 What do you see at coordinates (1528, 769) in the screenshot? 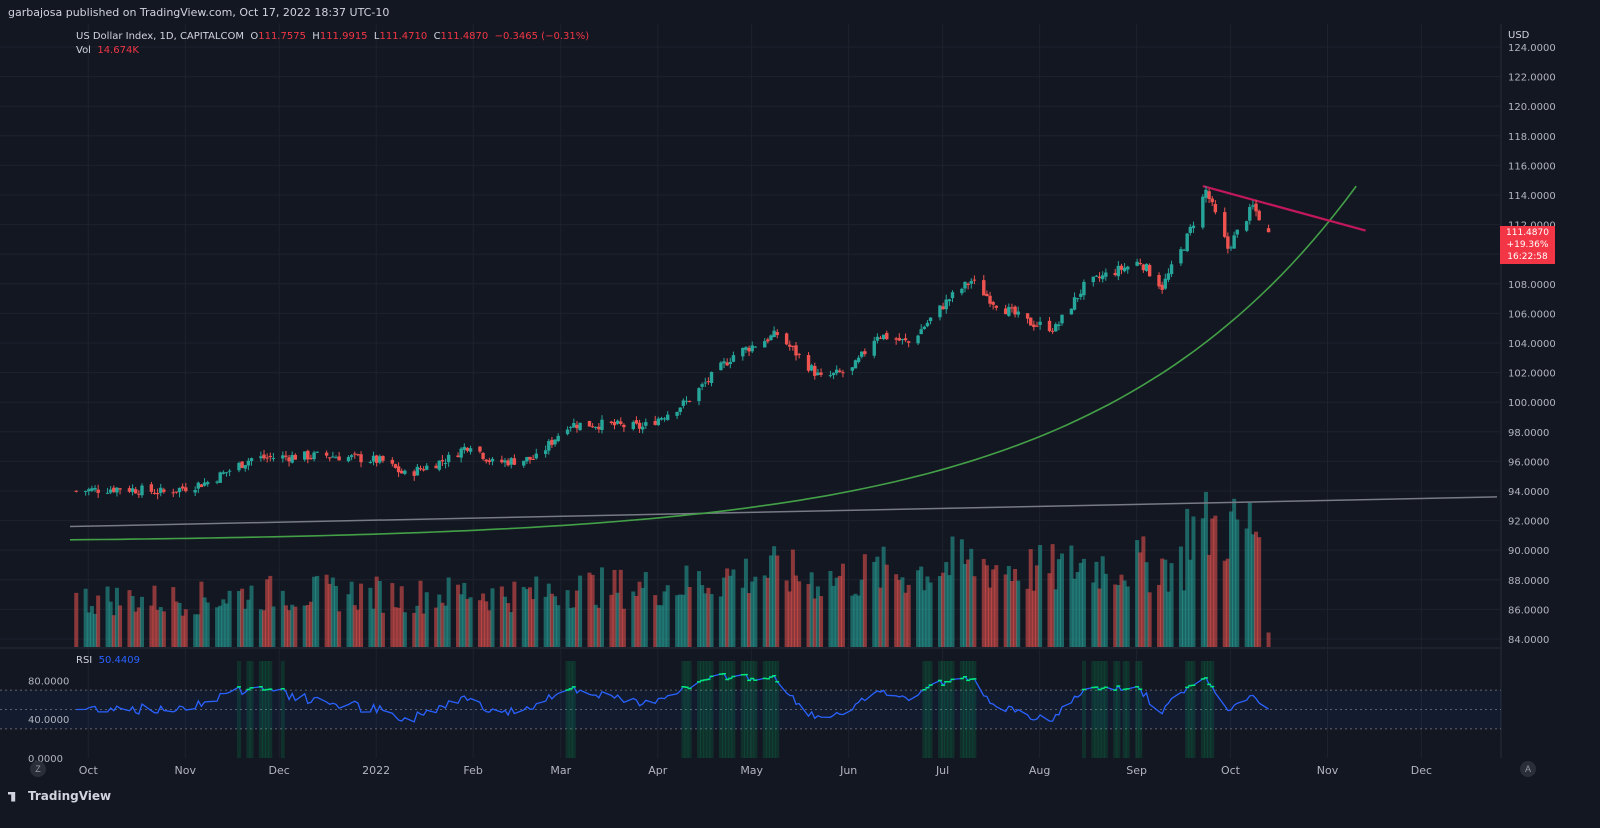
I see `auto-scale-button: A` at bounding box center [1528, 769].